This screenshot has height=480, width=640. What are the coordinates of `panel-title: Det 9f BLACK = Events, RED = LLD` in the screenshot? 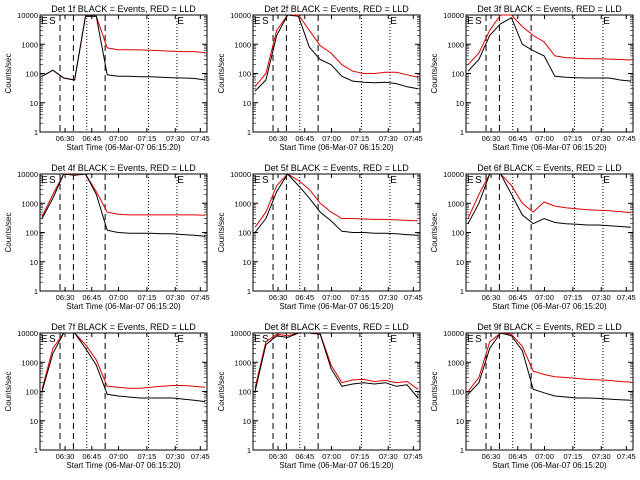 It's located at (549, 327).